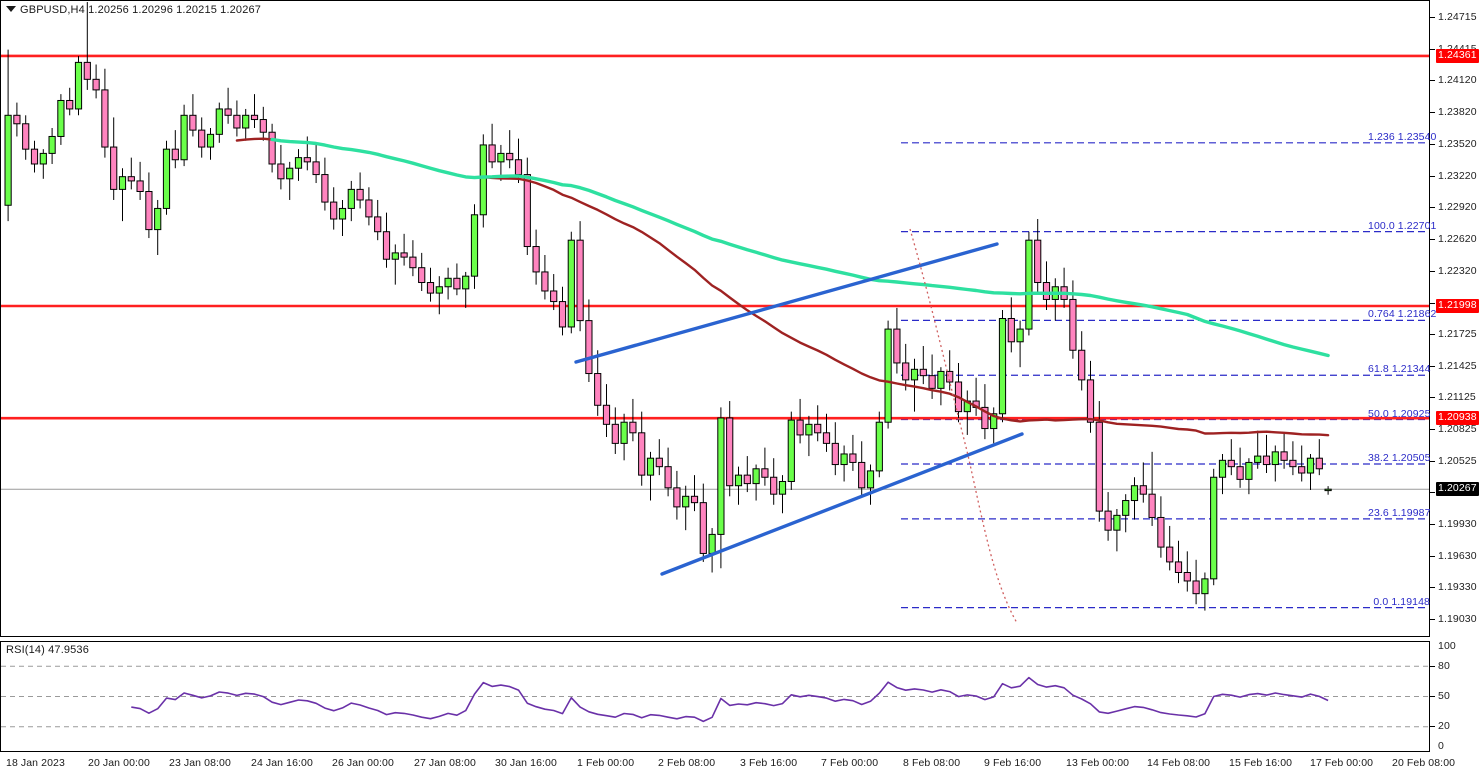  I want to click on time-tick-label: 17 Feb 00:00, so click(1342, 763).